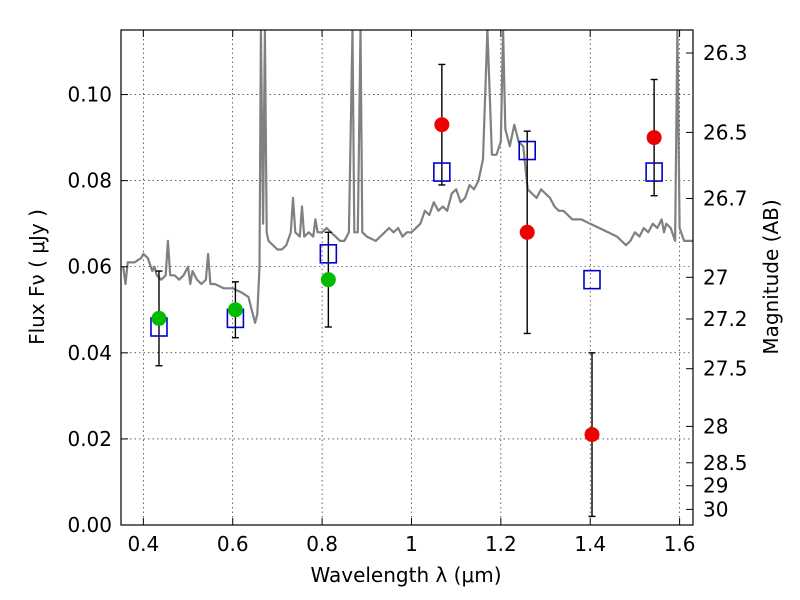 The width and height of the screenshot is (800, 600). Describe the element at coordinates (89, 439) in the screenshot. I see `y-tick-label: 0.02` at that location.